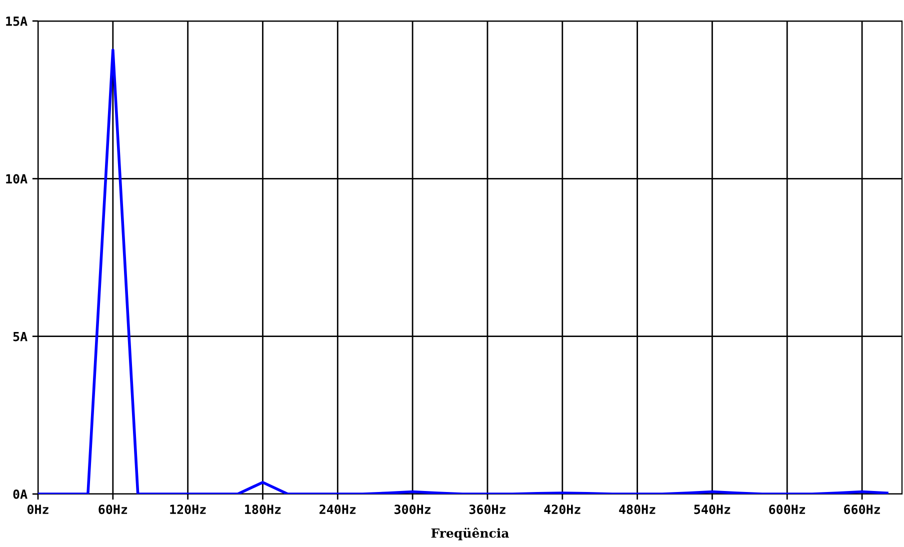 This screenshot has height=547, width=904. Describe the element at coordinates (412, 509) in the screenshot. I see `x-tick-label: 300Hz` at that location.